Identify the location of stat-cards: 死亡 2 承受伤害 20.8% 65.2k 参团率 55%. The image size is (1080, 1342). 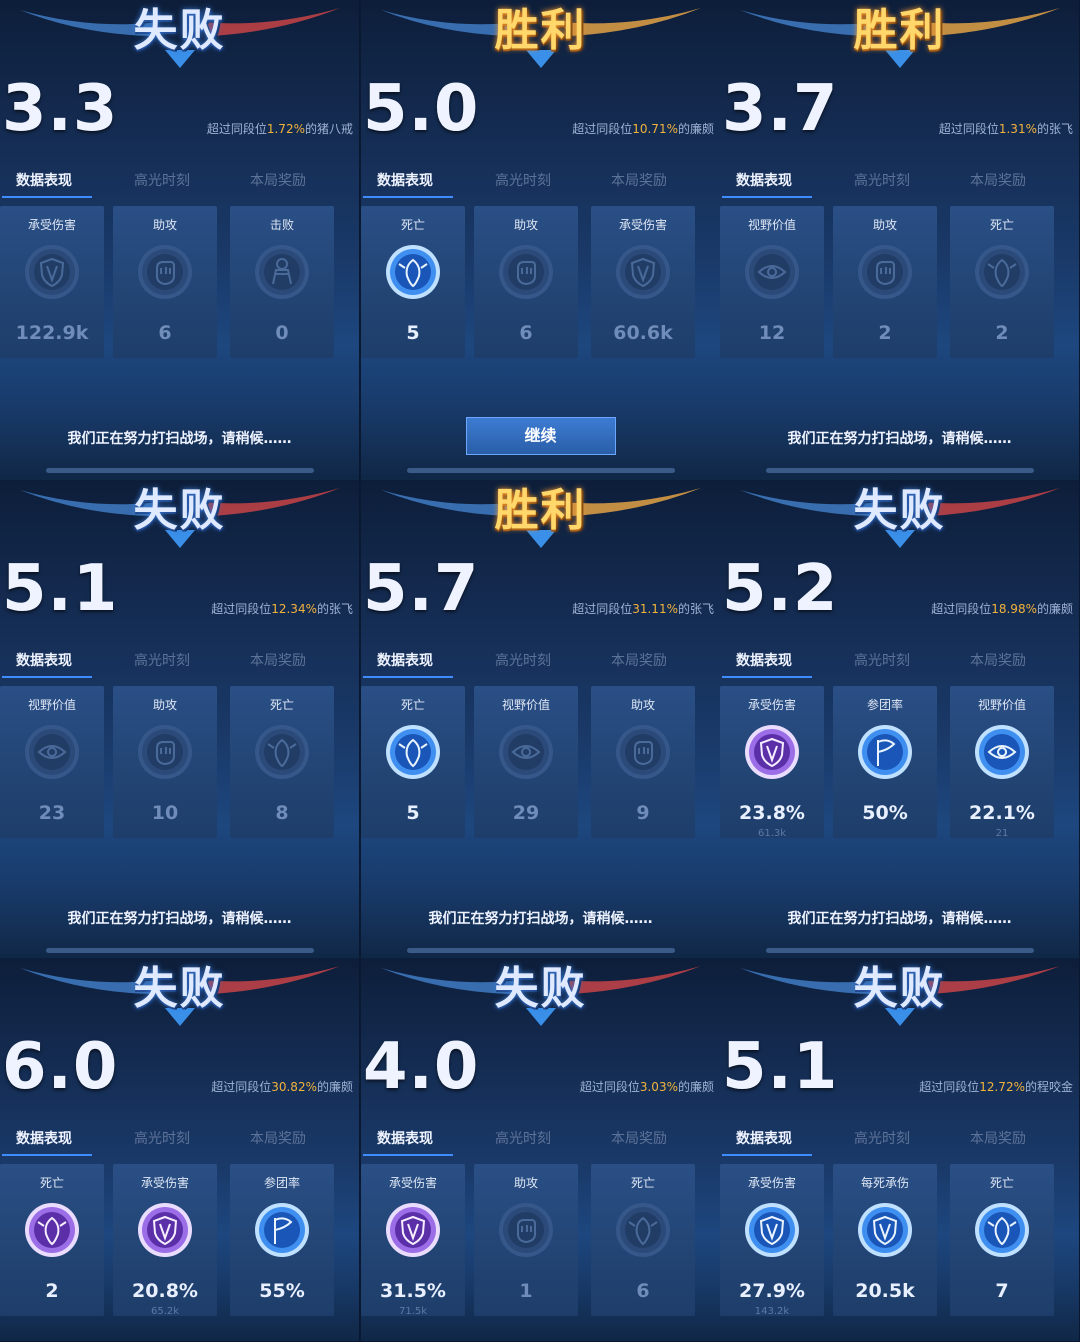
(179, 1240).